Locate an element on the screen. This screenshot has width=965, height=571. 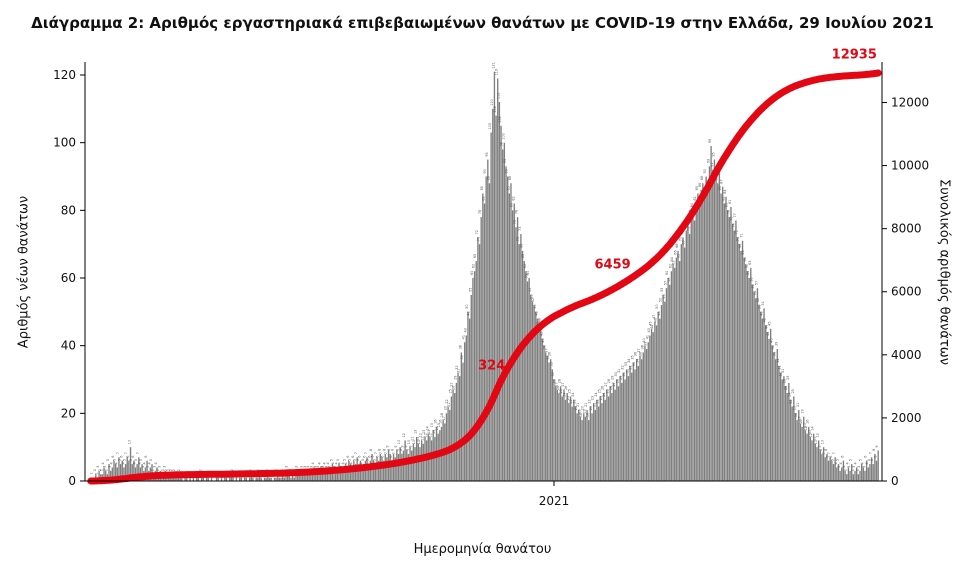
bar-value-label: 52 is located at coordinates (661, 300).